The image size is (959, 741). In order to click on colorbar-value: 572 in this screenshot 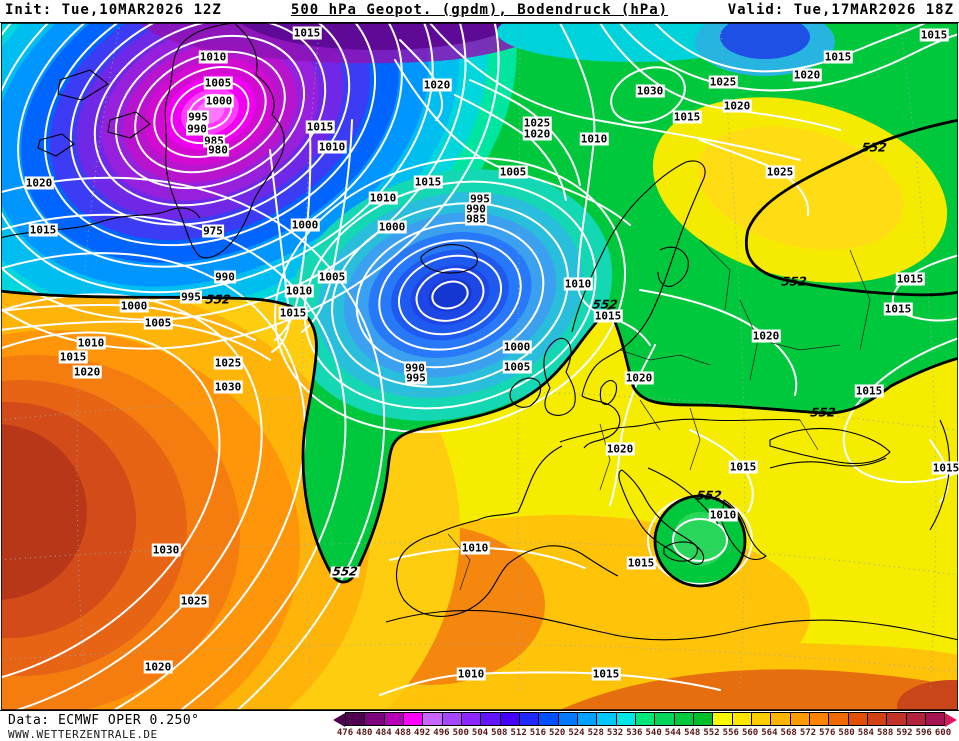, I will do `click(808, 733)`.